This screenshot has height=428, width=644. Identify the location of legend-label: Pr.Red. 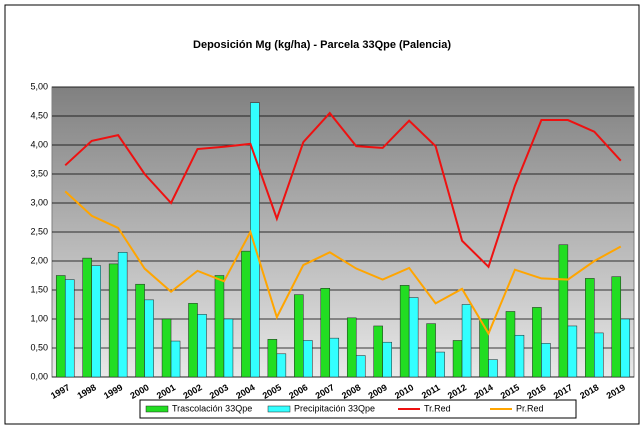
(530, 408).